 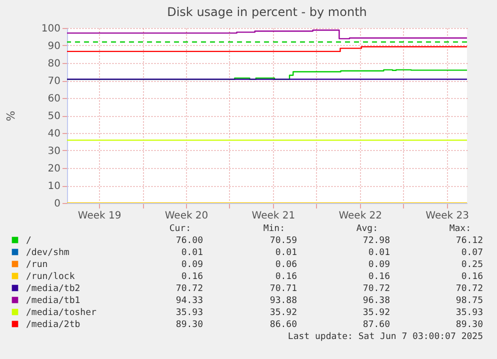 I want to click on text: Avg:, so click(x=367, y=229).